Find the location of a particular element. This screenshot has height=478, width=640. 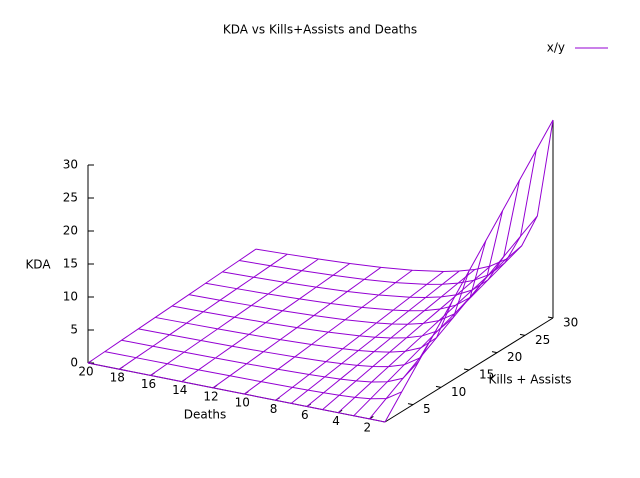

x-tick-label: 10 is located at coordinates (458, 392).